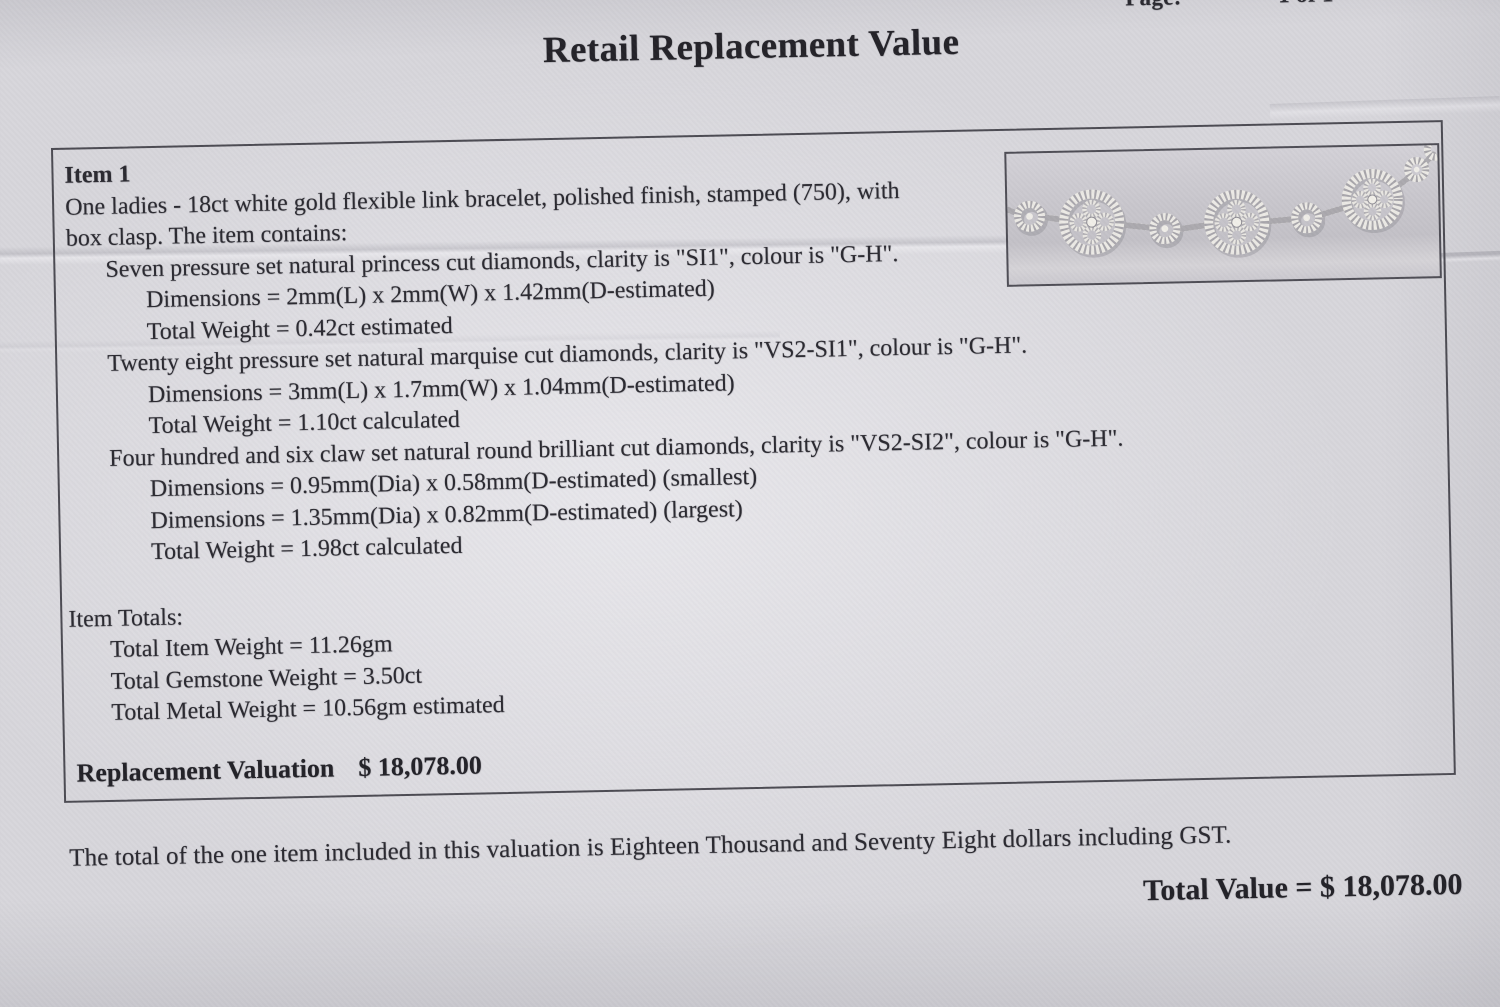  I want to click on page-number-label: Page:, so click(1153, 5).